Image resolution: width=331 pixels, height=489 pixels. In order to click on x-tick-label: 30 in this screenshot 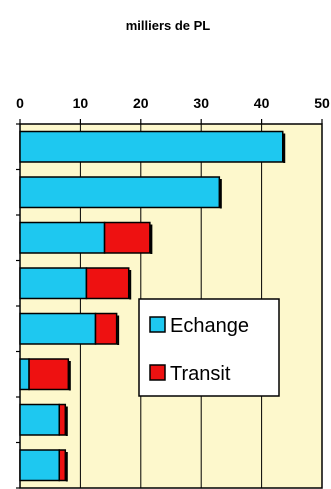, I will do `click(201, 103)`.